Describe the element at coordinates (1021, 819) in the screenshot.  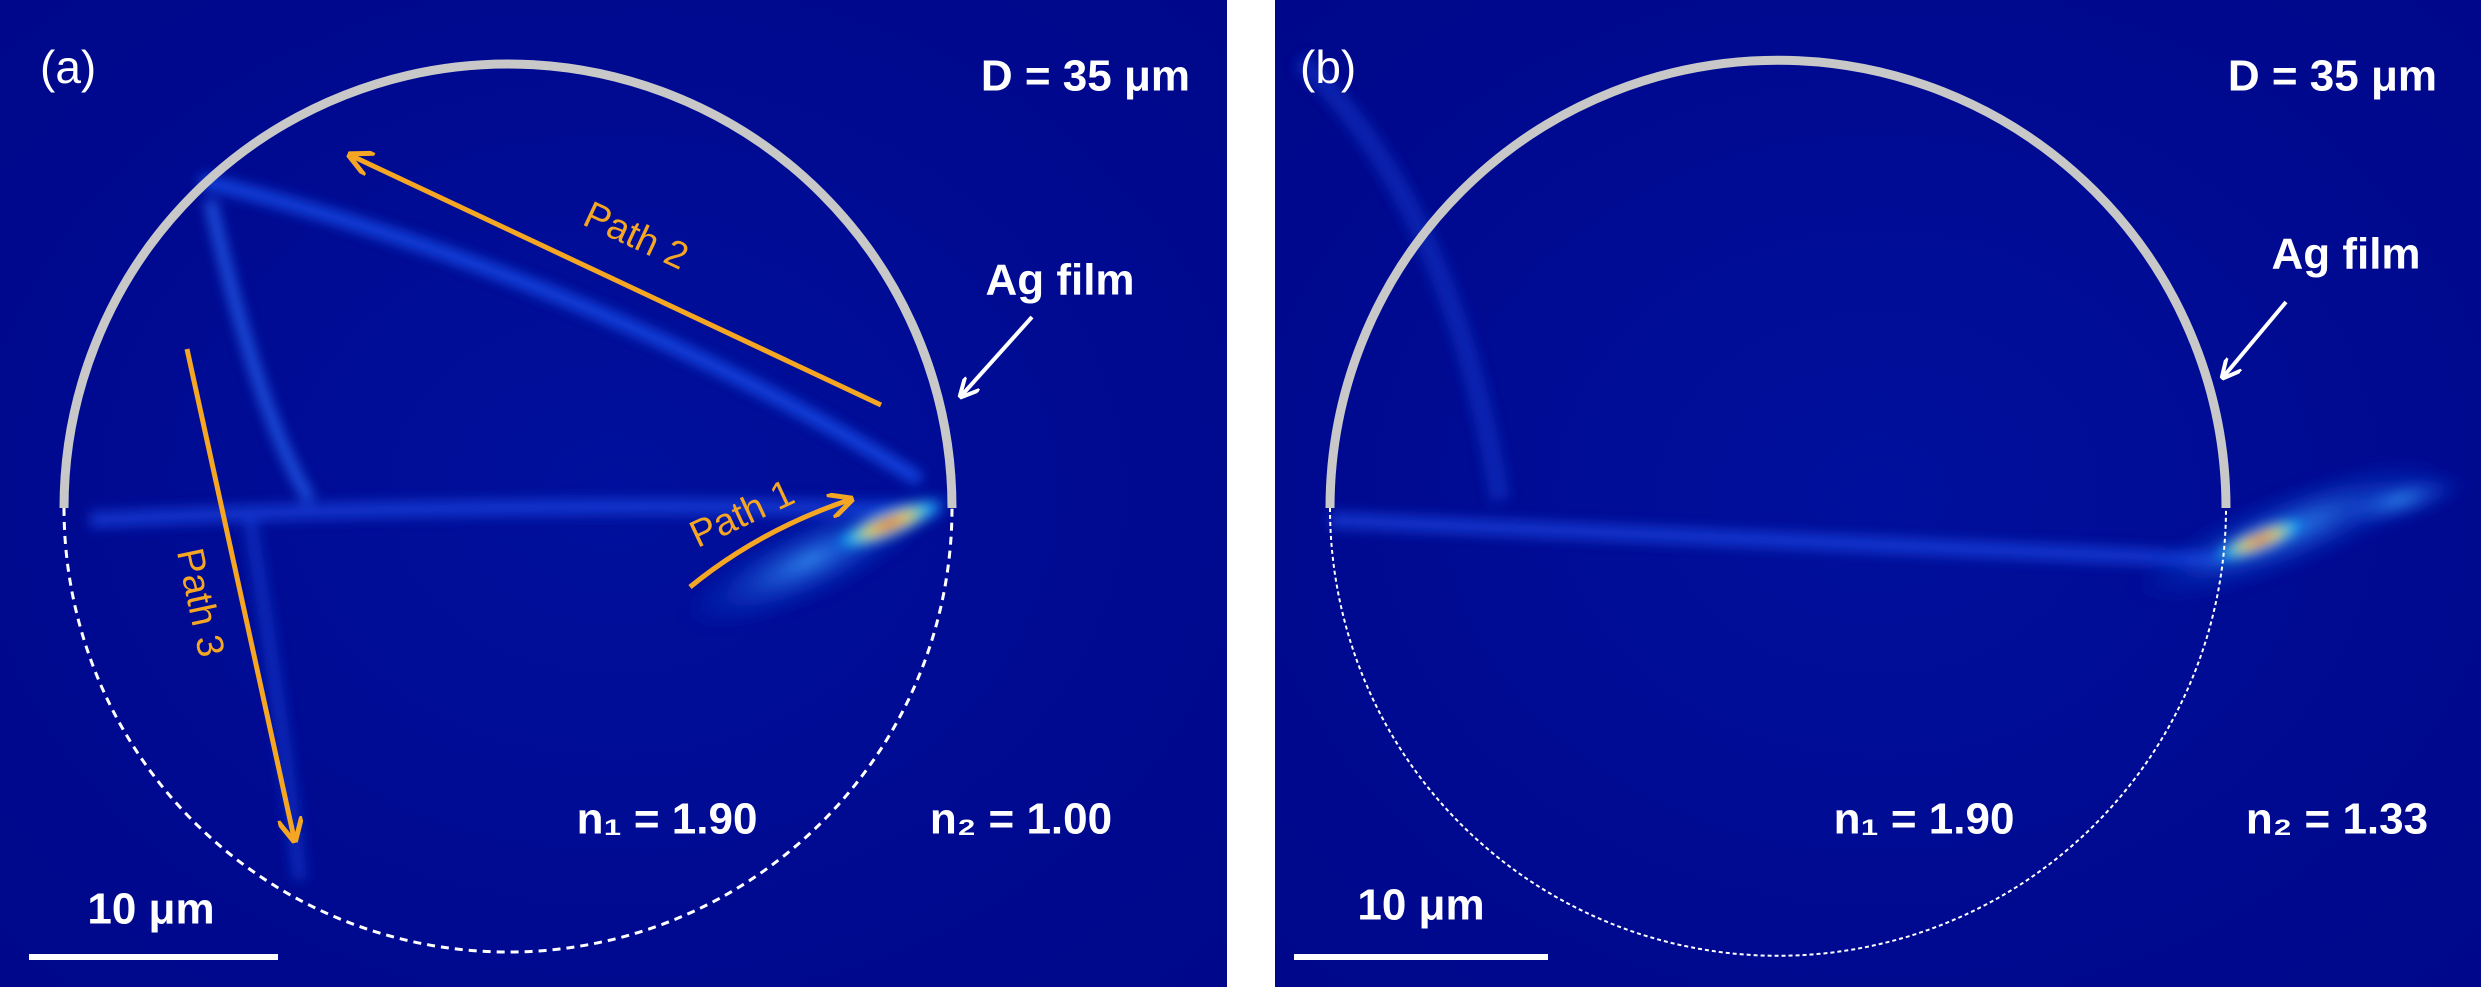
I see `n2-label: n₂ = 1.00` at that location.